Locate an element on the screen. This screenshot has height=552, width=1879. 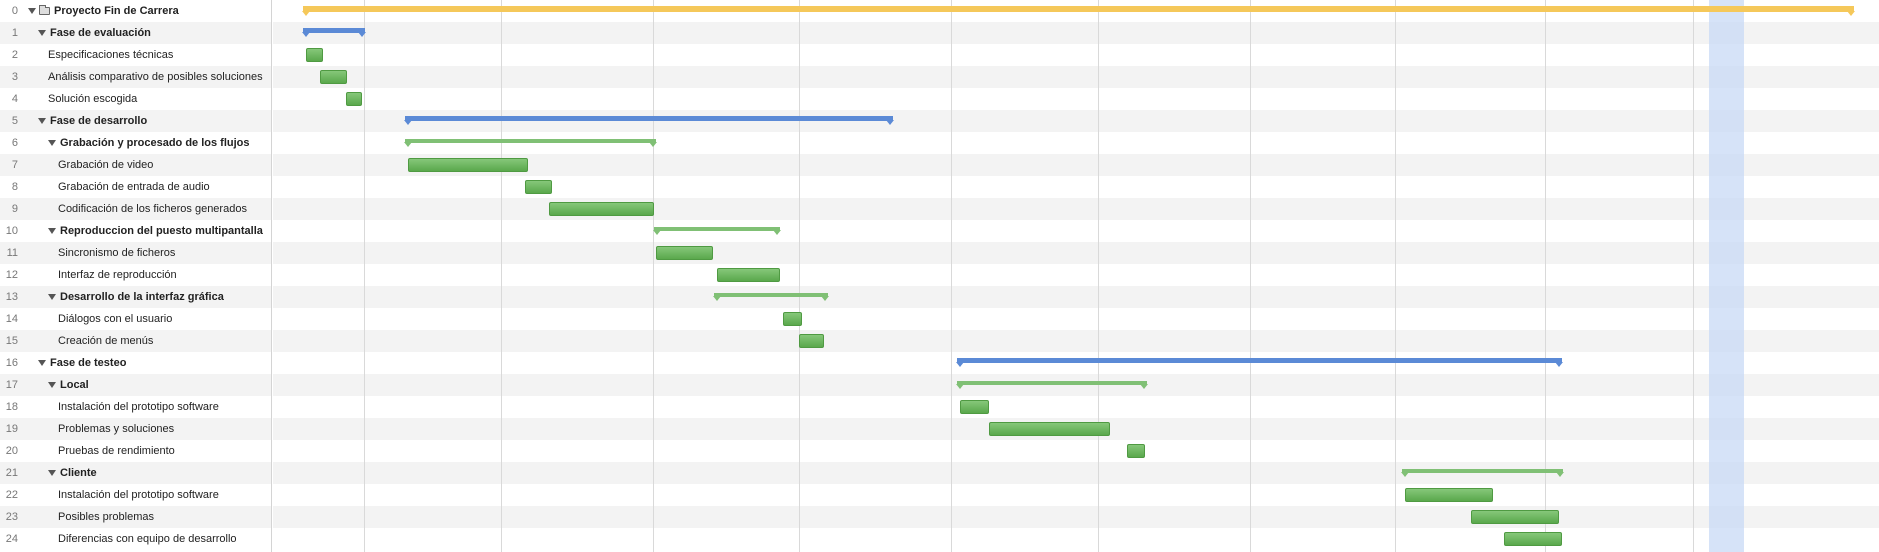
task-row: 9 Codificación de los ficheros generados is located at coordinates (135, 209).